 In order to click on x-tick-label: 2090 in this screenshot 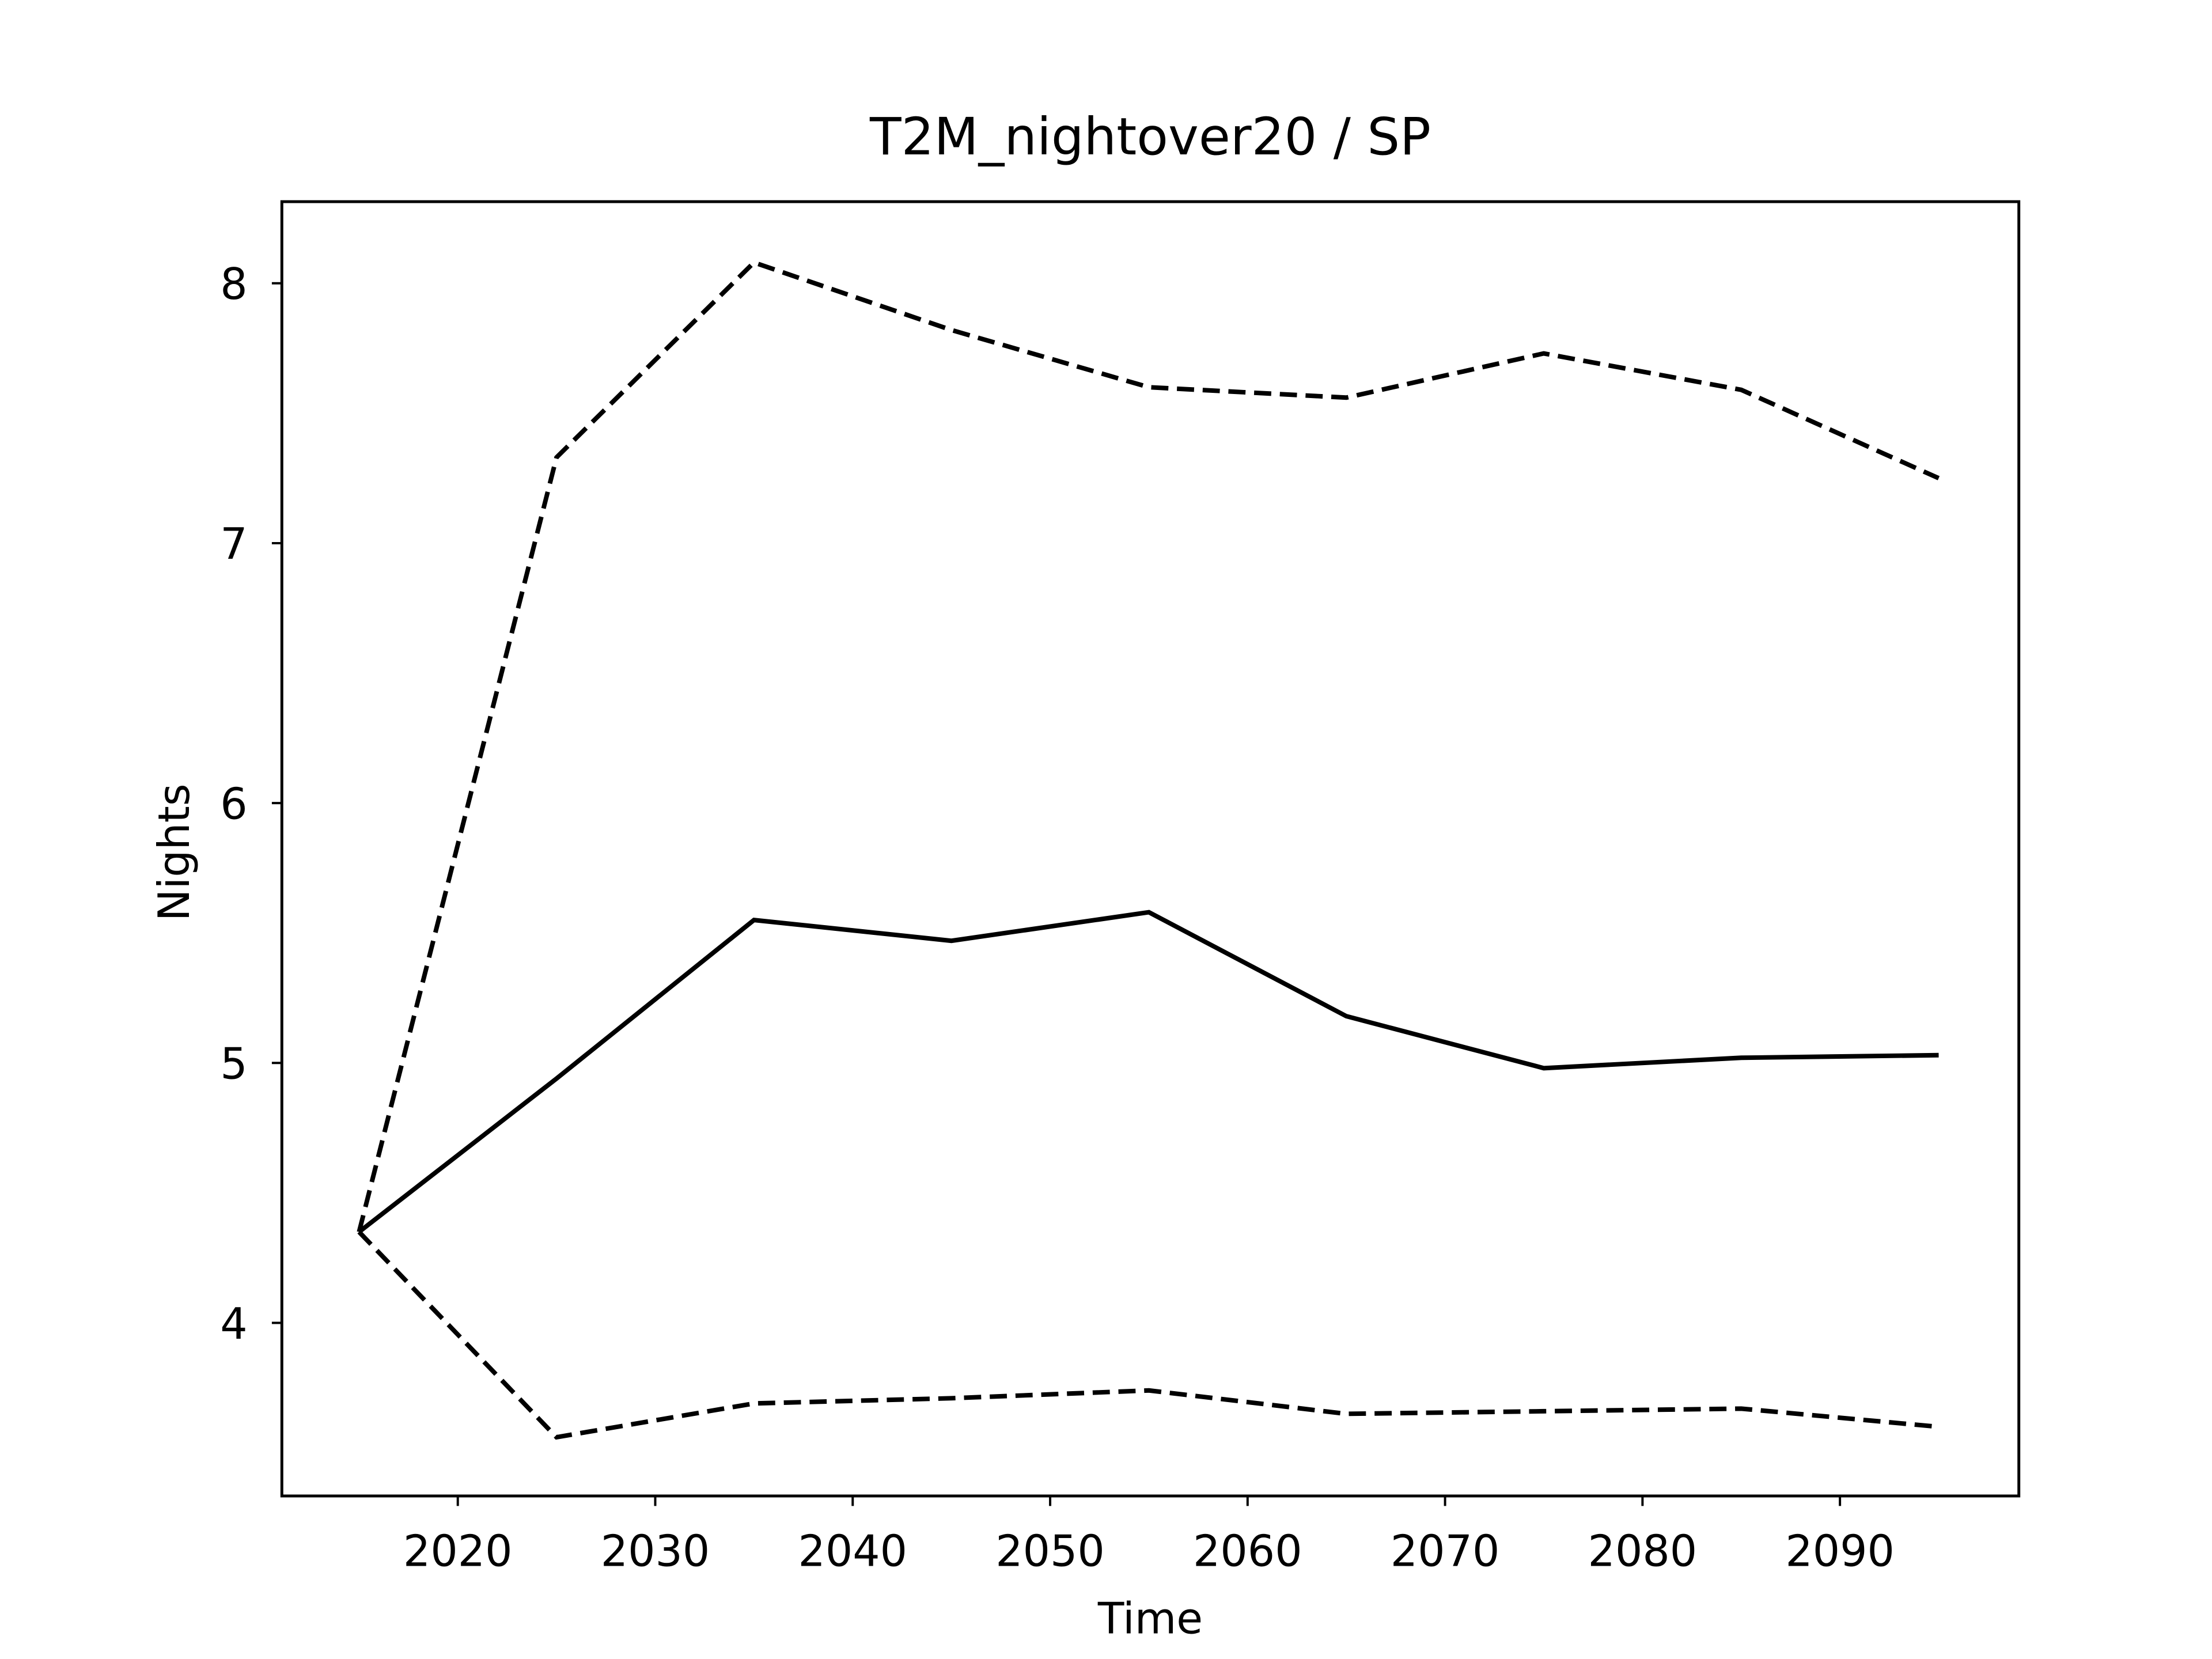, I will do `click(1840, 1552)`.